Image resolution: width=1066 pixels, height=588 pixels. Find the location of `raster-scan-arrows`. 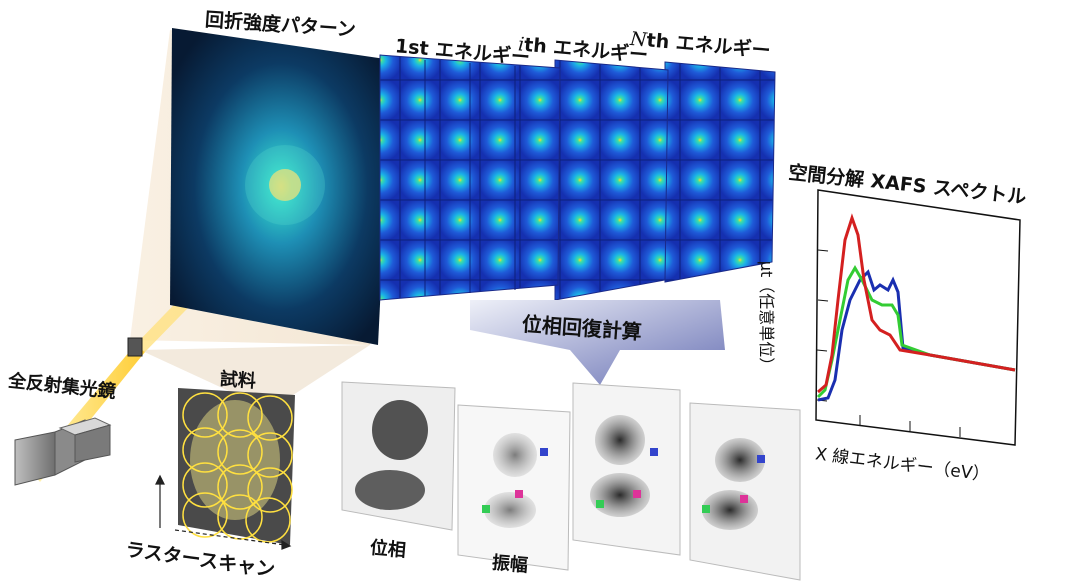

raster-scan-arrows is located at coordinates (223, 512).